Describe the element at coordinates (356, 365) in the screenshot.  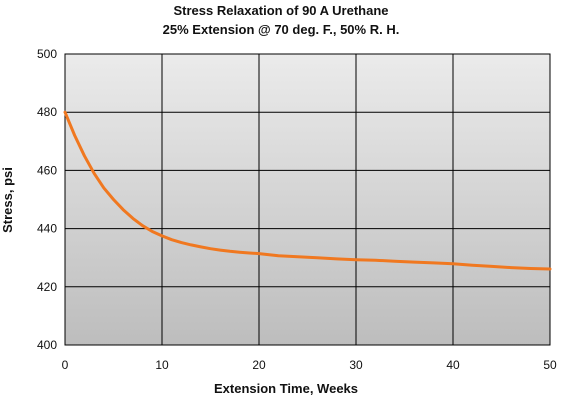
I see `x-tick-label: 30` at that location.